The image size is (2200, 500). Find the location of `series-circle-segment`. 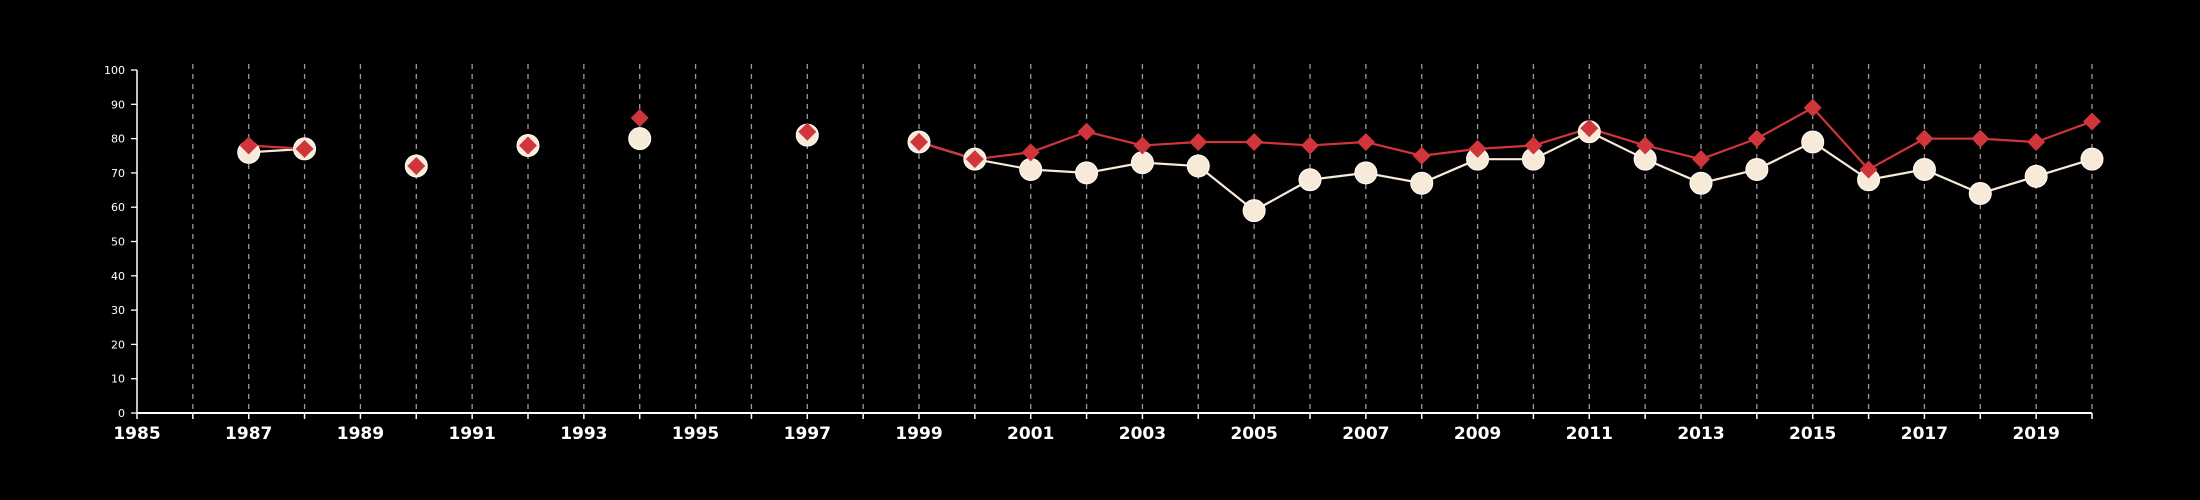

series-circle-segment is located at coordinates (1226, 188).